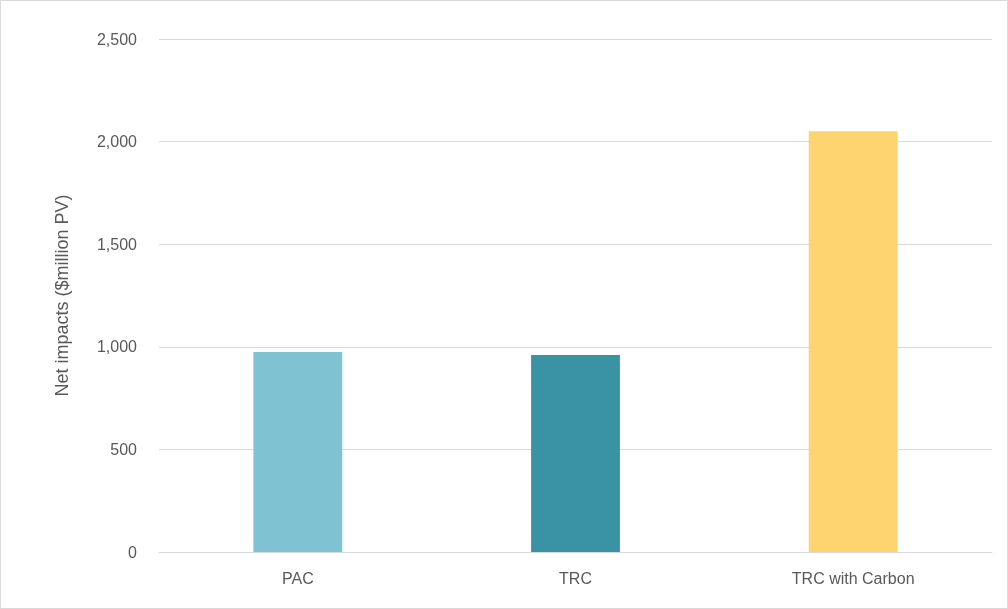  What do you see at coordinates (853, 578) in the screenshot?
I see `x-tick-label: TRC with Carbon` at bounding box center [853, 578].